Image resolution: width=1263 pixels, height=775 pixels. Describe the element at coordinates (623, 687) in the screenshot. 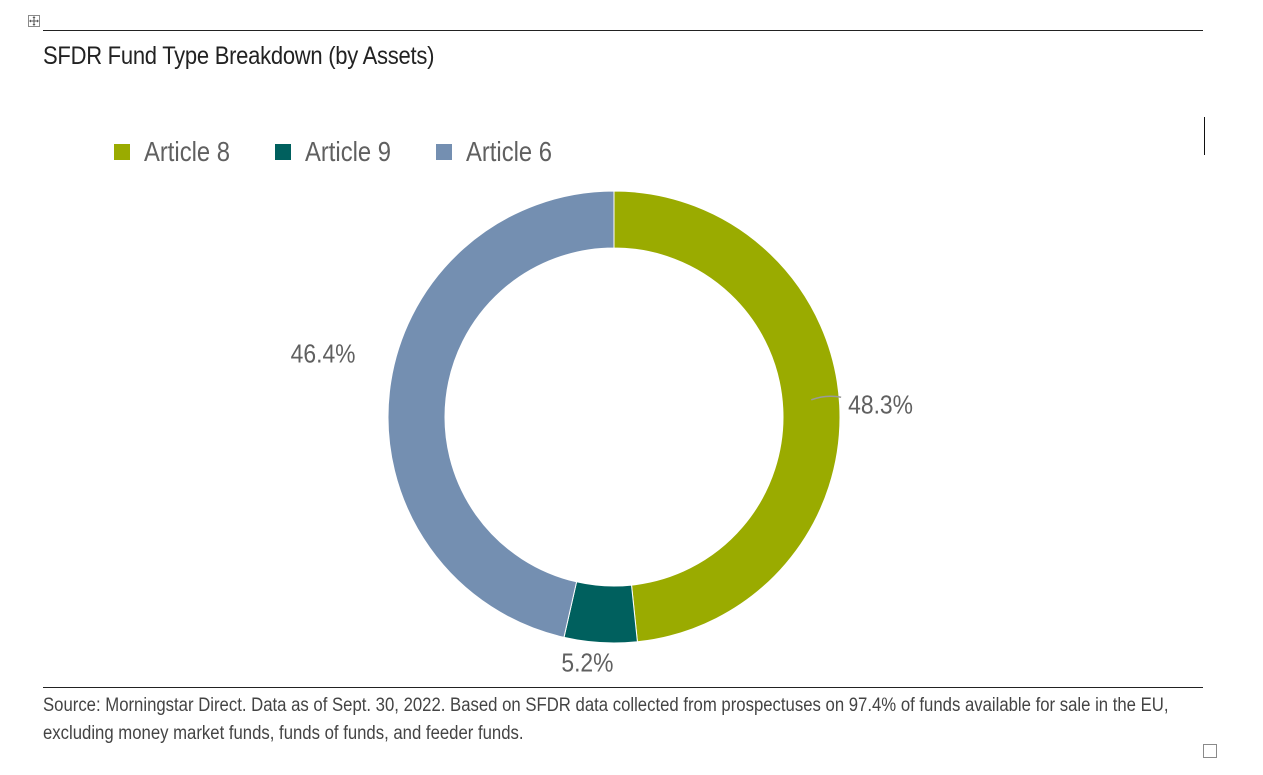

I see `bottom-divider` at that location.